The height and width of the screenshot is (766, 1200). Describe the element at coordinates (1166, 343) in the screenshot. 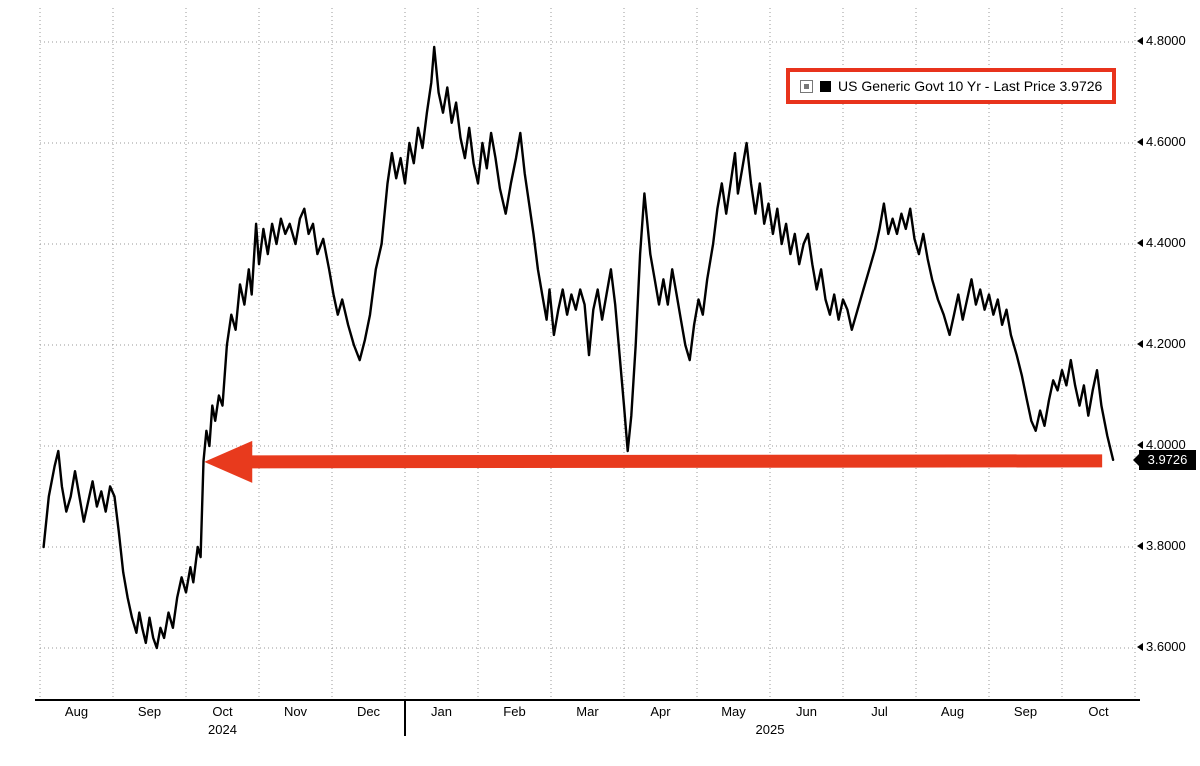

I see `y-tick-value: 4.2000` at that location.